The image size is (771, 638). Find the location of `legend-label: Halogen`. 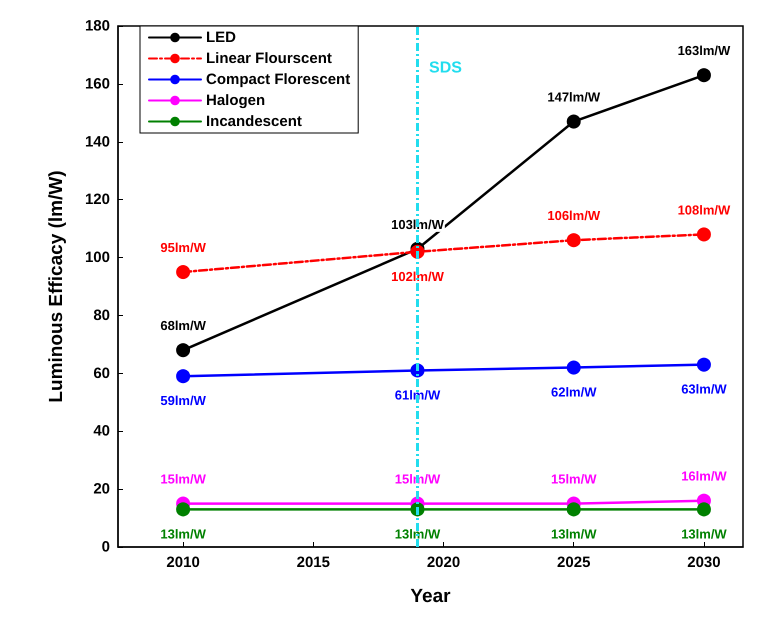

legend-label: Halogen is located at coordinates (236, 100).